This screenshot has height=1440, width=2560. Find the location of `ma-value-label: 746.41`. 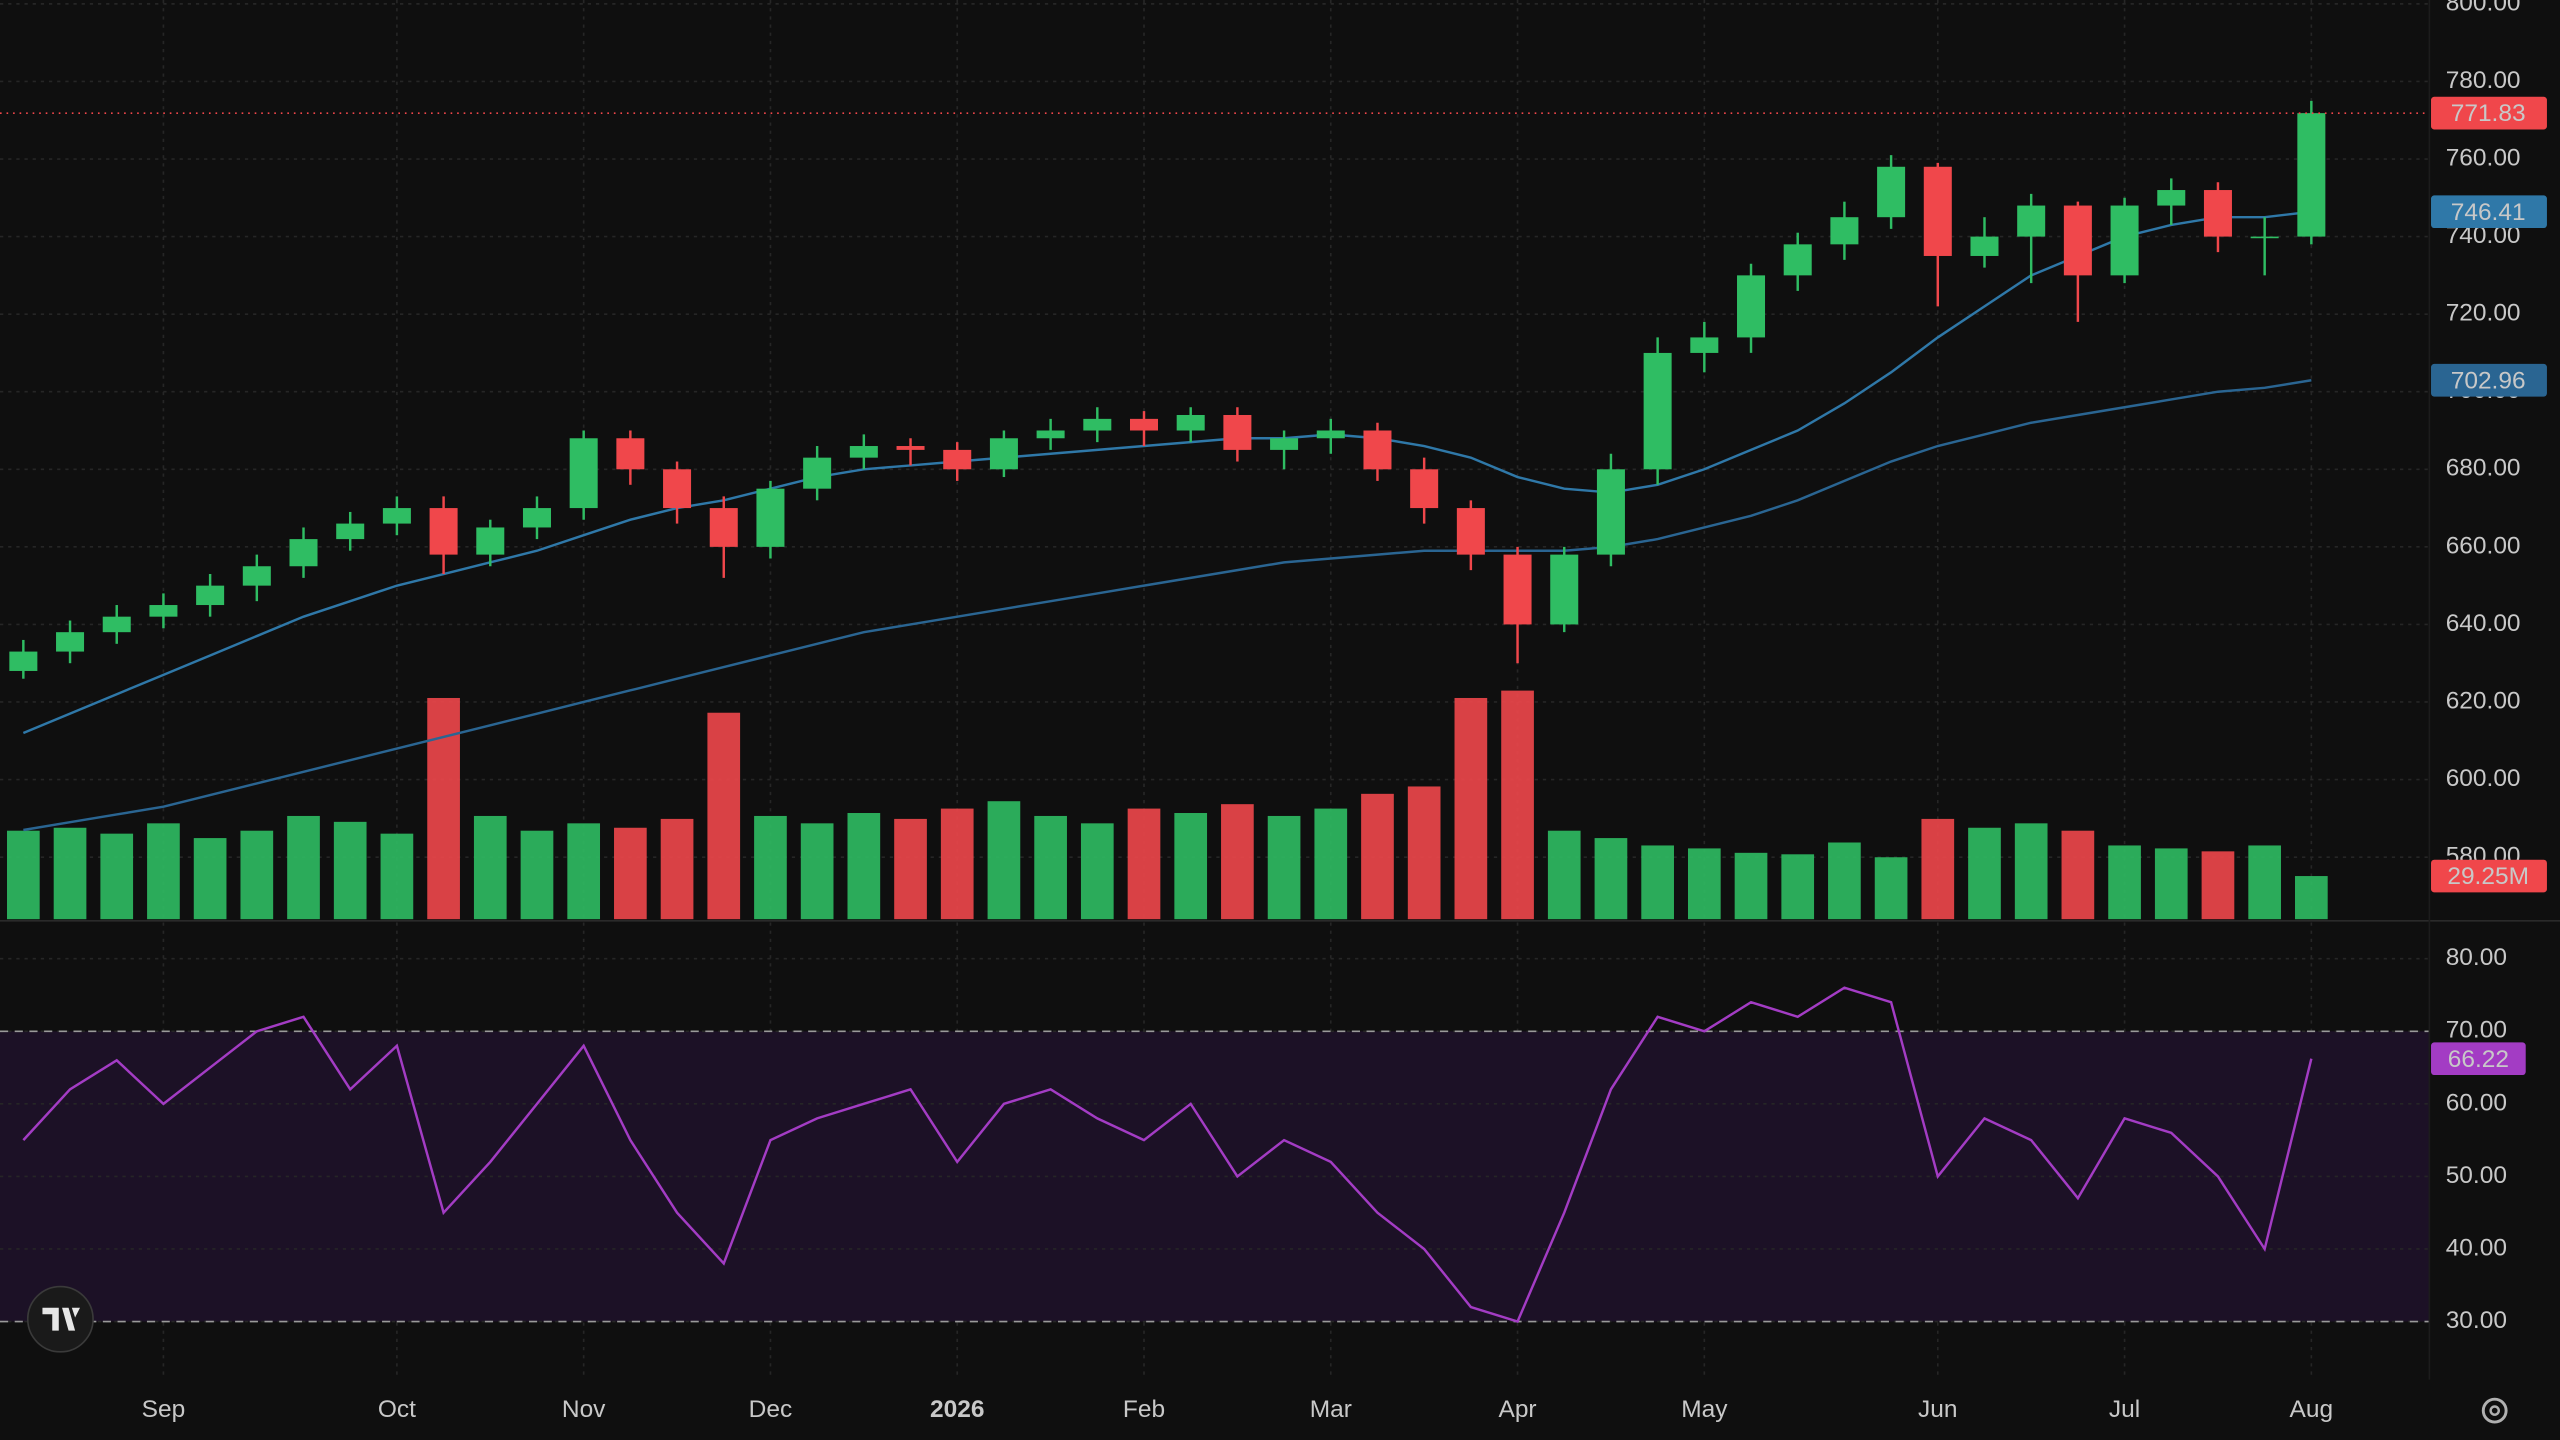

ma-value-label: 746.41 is located at coordinates (2488, 212).